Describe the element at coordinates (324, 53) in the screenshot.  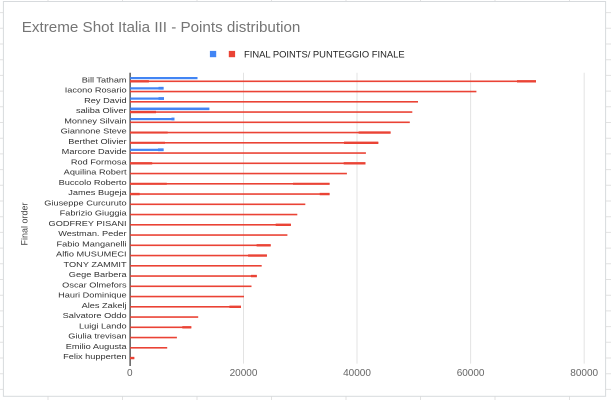
I see `svg-text: FINAL POINTS/ PUNTEGGIO FINALE` at that location.